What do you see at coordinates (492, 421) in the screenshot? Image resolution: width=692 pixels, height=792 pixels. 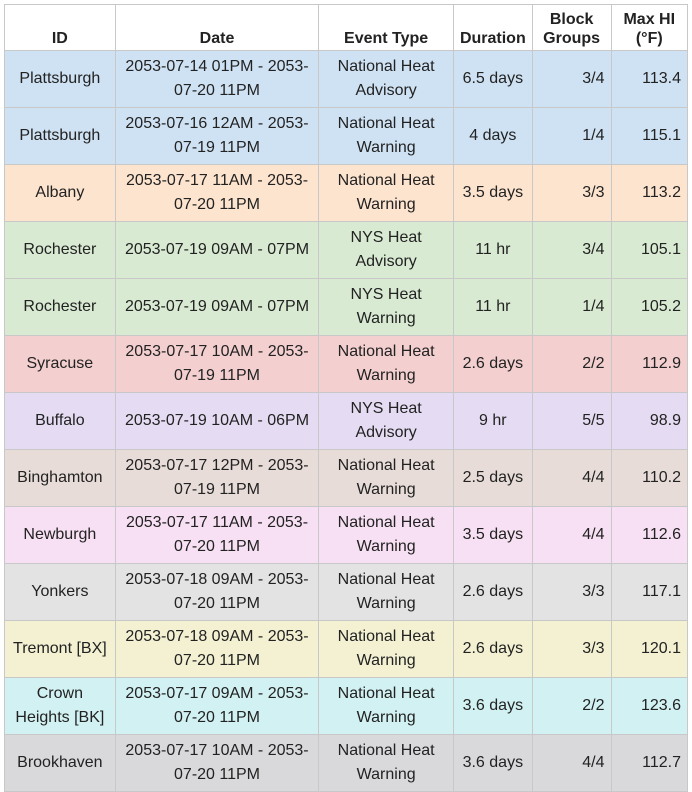 I see `table-cell: 9 hr` at bounding box center [492, 421].